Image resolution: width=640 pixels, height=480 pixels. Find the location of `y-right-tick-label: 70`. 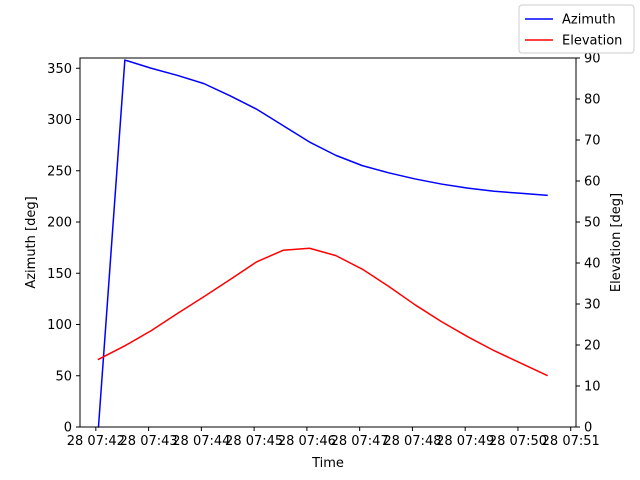

y-right-tick-label: 70 is located at coordinates (592, 141).